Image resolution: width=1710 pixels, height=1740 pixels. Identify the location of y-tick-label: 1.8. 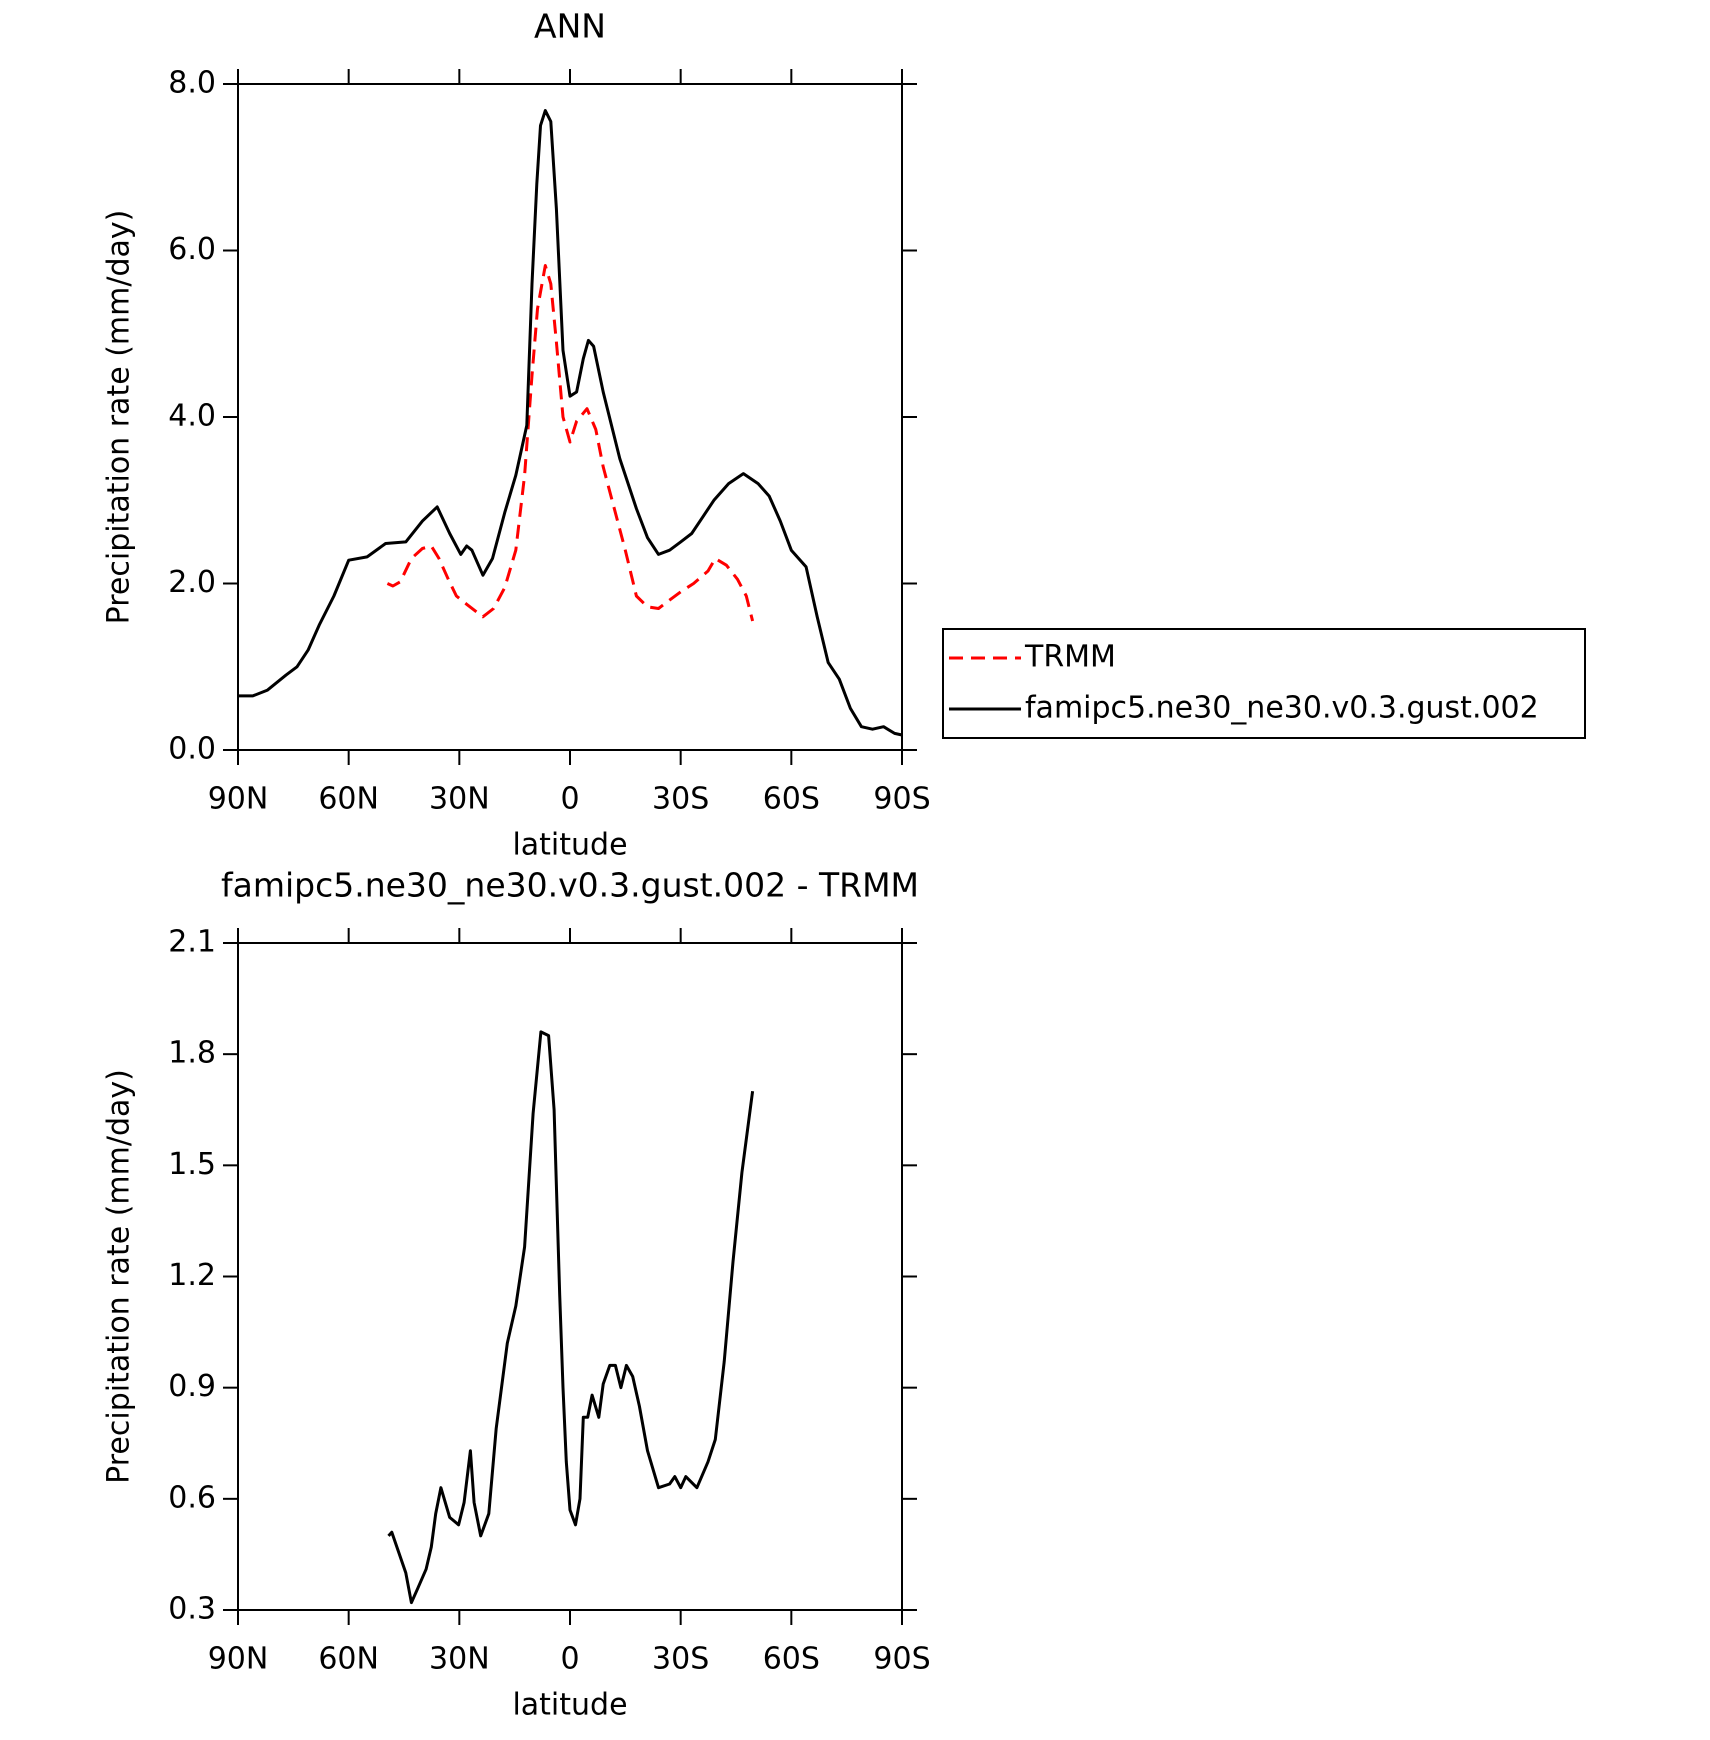
(192, 1053).